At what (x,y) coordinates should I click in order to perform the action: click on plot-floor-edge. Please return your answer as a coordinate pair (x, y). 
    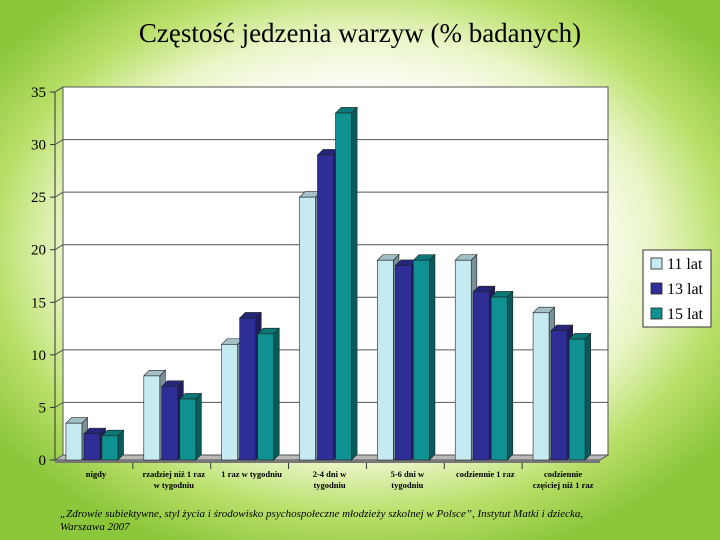
    Looking at the image, I should click on (327, 461).